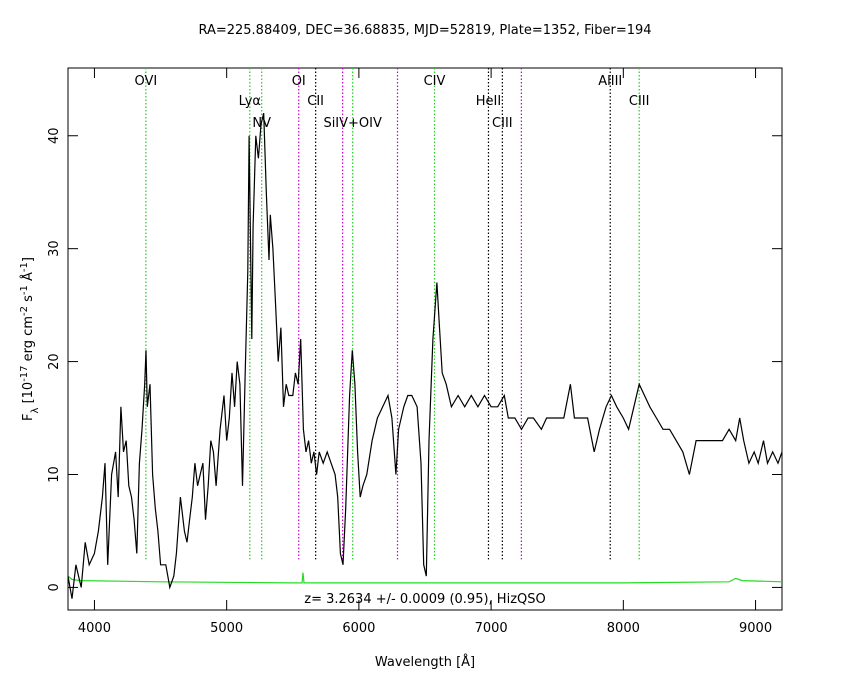 The image size is (850, 680). What do you see at coordinates (352, 123) in the screenshot?
I see `spectral-line-label: SiIV+OIV` at bounding box center [352, 123].